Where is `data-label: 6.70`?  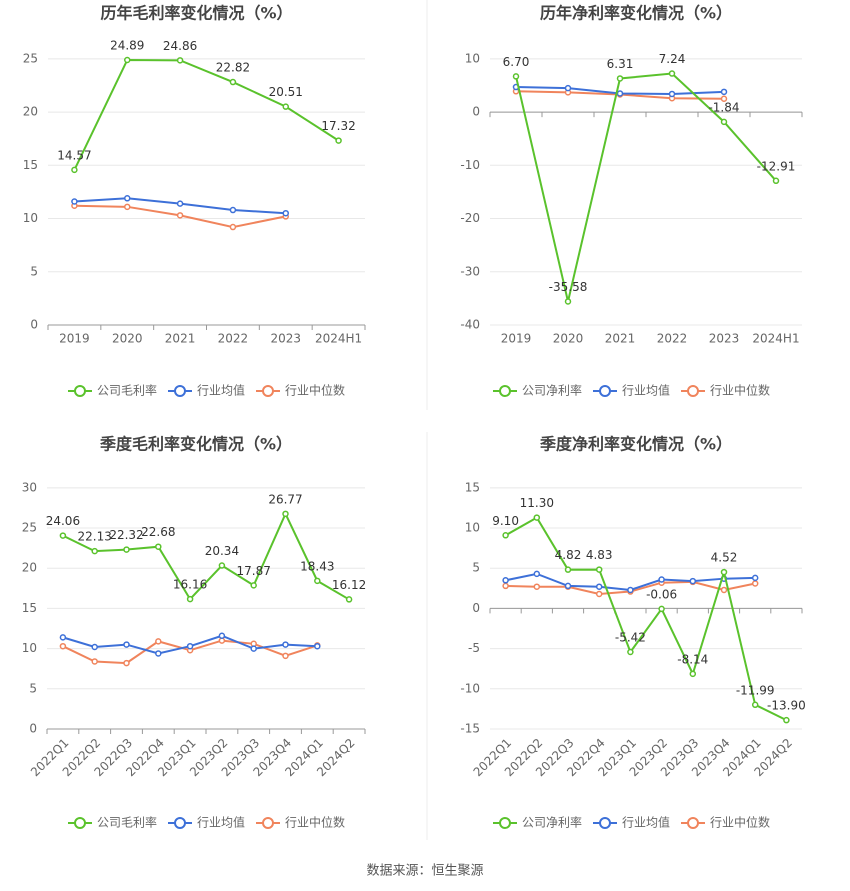
data-label: 6.70 is located at coordinates (516, 62).